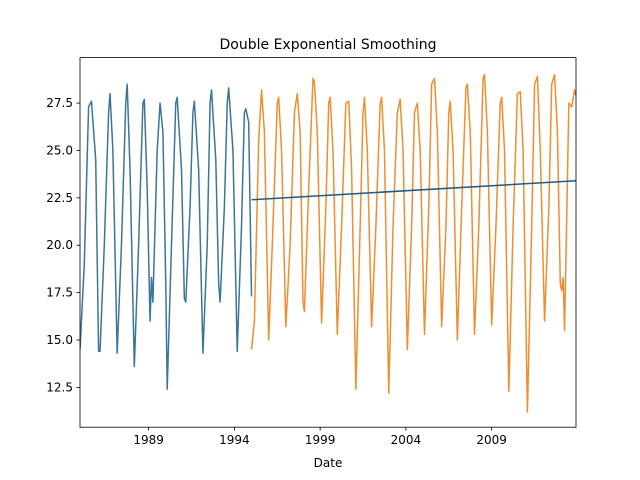  I want to click on x-tick-label: 2009, so click(491, 440).